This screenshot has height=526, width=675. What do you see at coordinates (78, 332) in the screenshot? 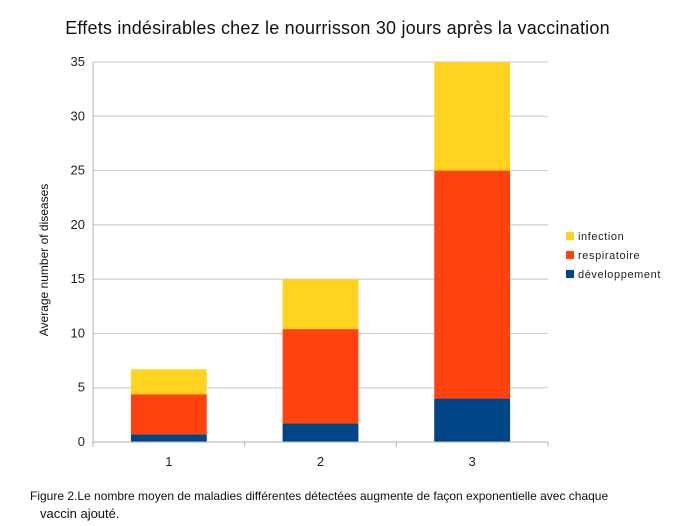
I see `y-tick-label: 10` at bounding box center [78, 332].